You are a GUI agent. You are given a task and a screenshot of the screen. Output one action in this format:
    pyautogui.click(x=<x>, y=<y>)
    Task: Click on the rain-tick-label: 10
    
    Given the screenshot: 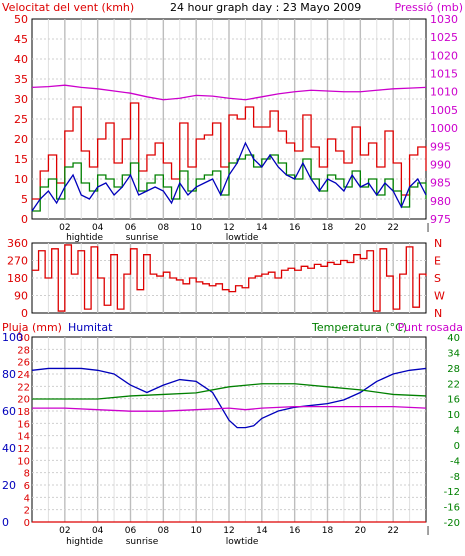 What is the action you would take?
    pyautogui.click(x=23, y=461)
    